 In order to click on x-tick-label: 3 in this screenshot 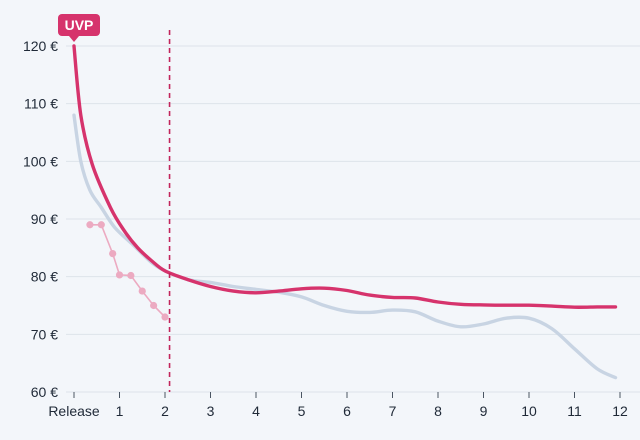, I will do `click(211, 411)`.